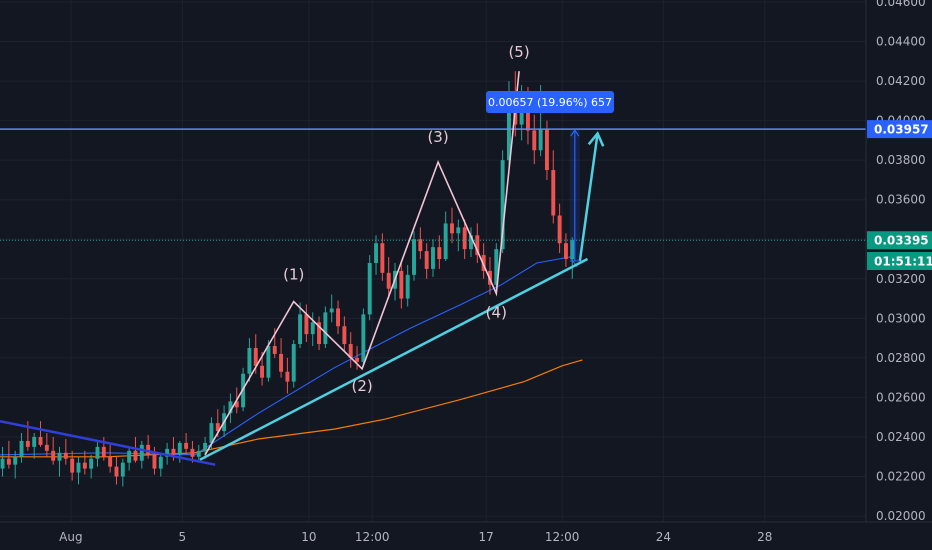 This screenshot has height=550, width=932. What do you see at coordinates (108, 442) in the screenshot?
I see `downtrend-line` at bounding box center [108, 442].